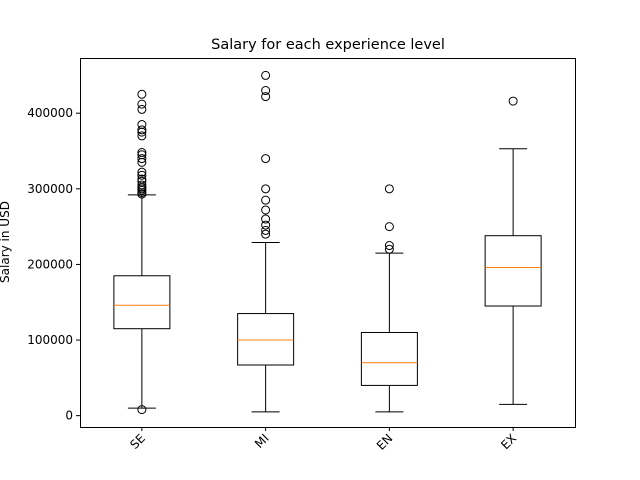  What do you see at coordinates (266, 339) in the screenshot?
I see `box-mi` at bounding box center [266, 339].